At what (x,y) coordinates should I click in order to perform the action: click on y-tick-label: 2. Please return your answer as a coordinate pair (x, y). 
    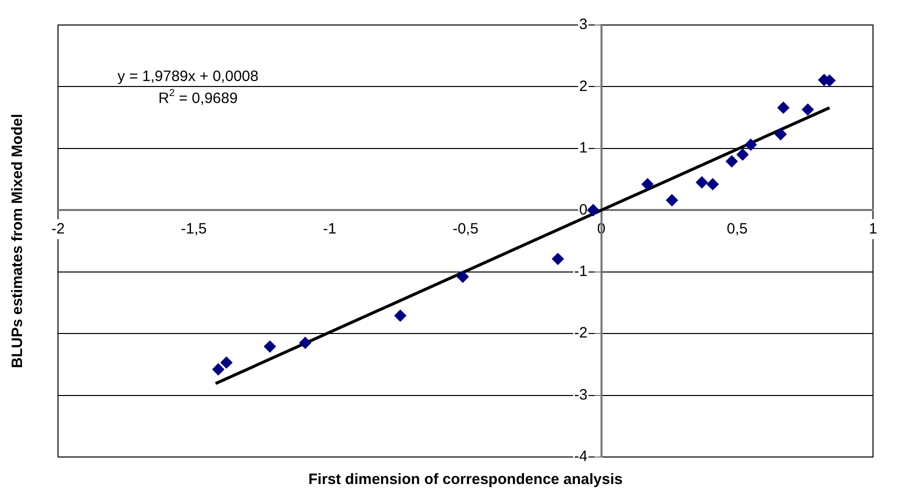
    Looking at the image, I should click on (583, 86).